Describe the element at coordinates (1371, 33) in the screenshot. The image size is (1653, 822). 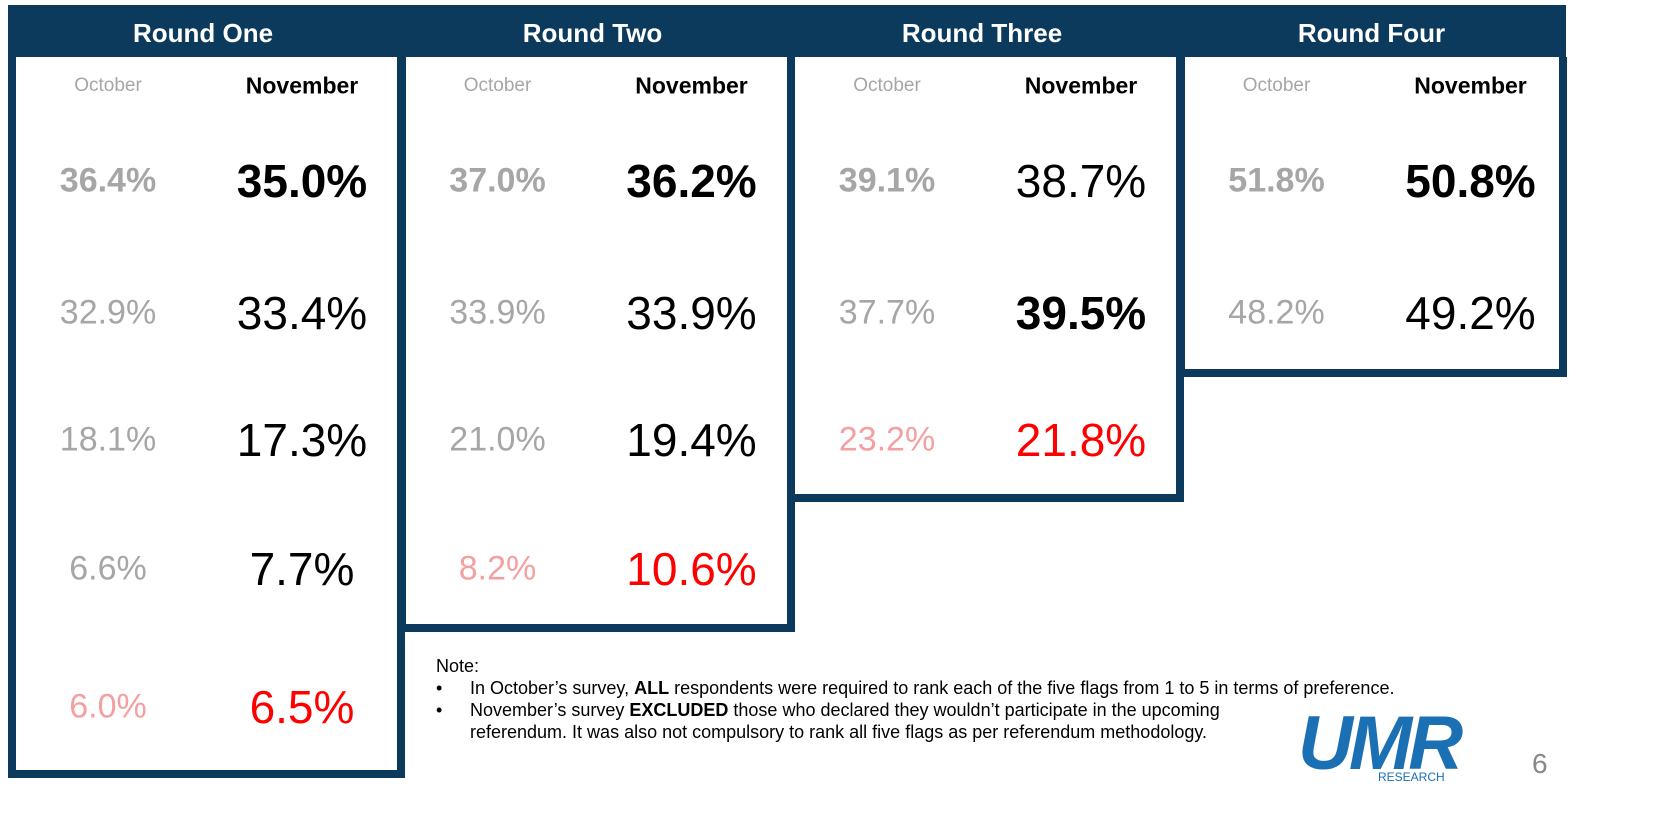
I see `round-title: Round Four` at that location.